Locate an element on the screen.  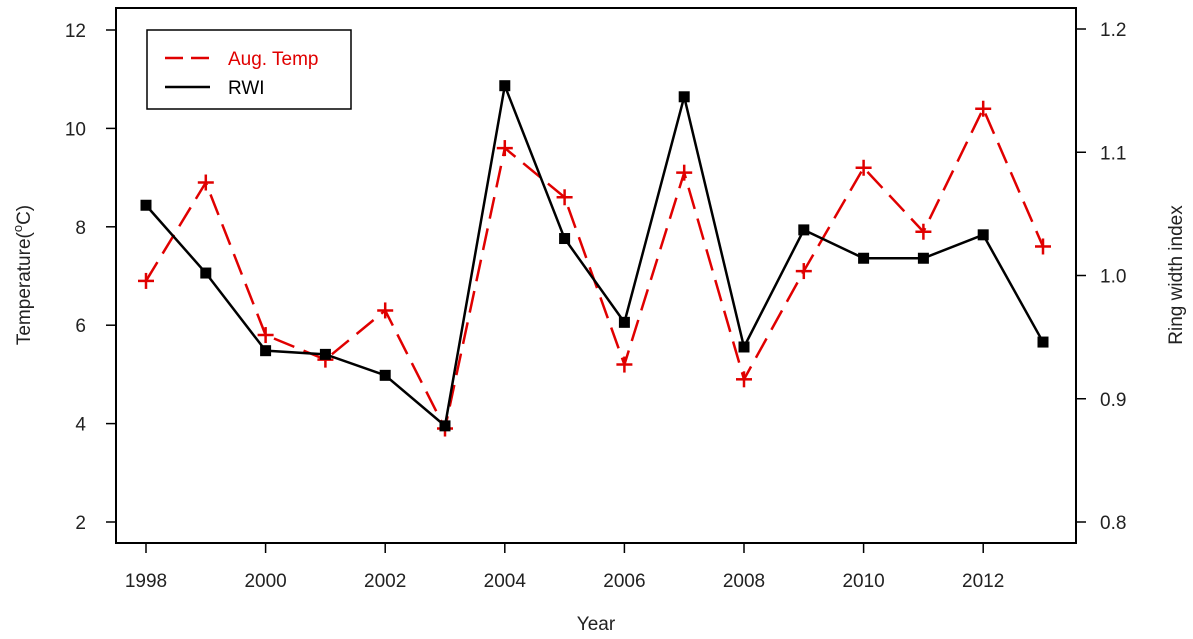
y-left-tick-label: 10 is located at coordinates (75, 129).